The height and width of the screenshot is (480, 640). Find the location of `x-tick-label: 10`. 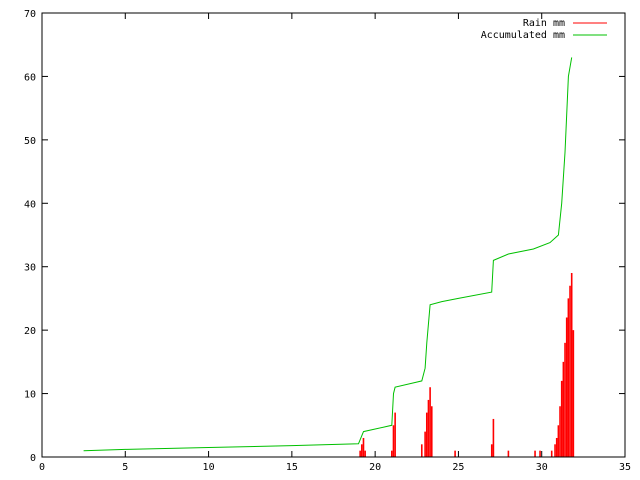

x-tick-label: 10 is located at coordinates (209, 467).